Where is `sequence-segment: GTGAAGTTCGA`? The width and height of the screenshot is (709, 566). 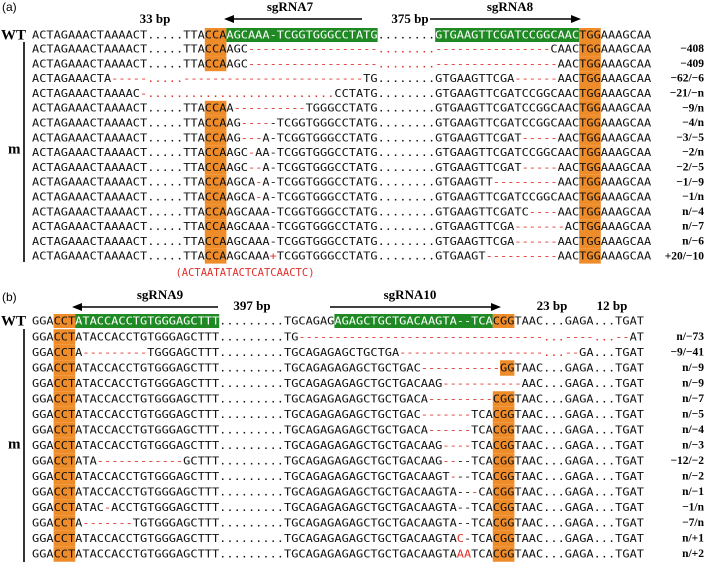 sequence-segment: GTGAAGTTCGA is located at coordinates (475, 227).